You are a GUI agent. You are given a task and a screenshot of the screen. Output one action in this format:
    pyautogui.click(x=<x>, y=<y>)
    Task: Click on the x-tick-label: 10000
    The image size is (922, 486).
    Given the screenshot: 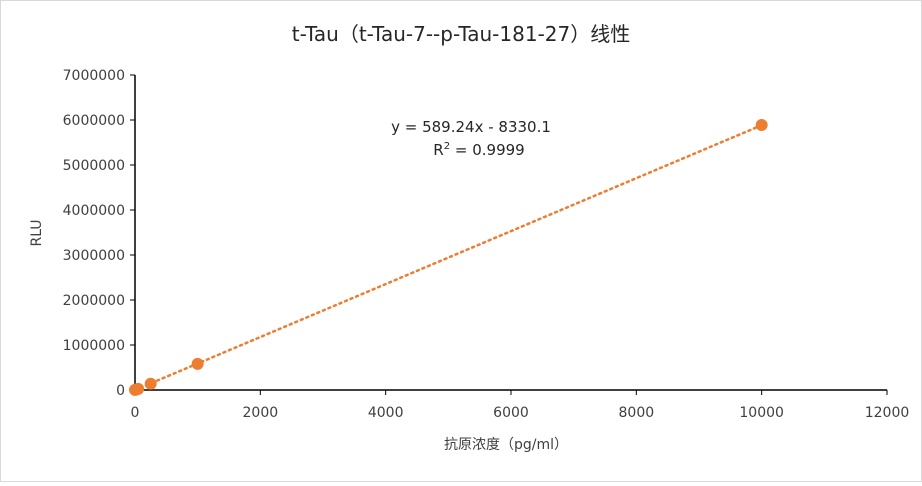 What is the action you would take?
    pyautogui.click(x=761, y=413)
    